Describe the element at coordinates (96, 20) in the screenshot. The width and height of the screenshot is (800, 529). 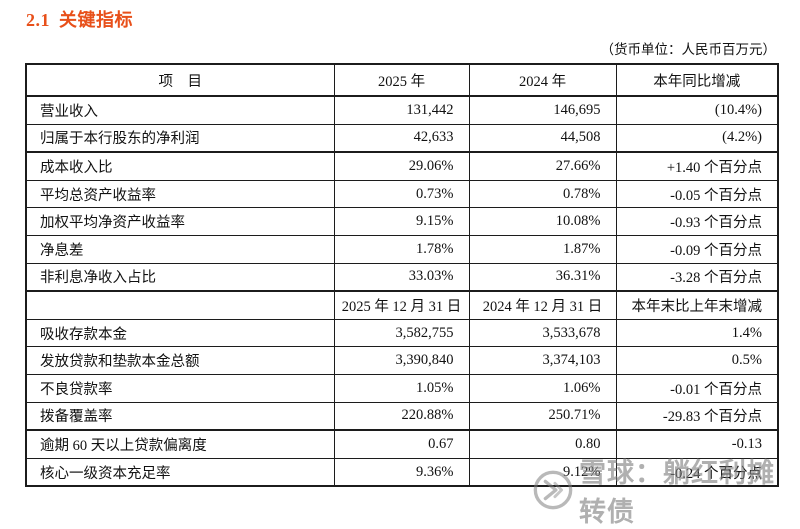
I see `section-title-text: 关键指标` at that location.